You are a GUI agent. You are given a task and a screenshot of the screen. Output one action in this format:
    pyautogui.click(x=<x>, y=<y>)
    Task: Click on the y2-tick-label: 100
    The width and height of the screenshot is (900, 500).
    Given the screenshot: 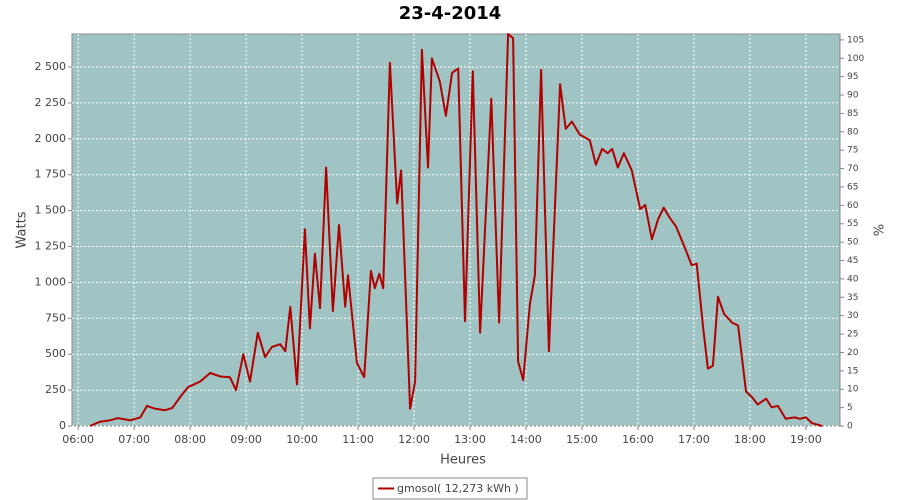 What is the action you would take?
    pyautogui.click(x=855, y=59)
    